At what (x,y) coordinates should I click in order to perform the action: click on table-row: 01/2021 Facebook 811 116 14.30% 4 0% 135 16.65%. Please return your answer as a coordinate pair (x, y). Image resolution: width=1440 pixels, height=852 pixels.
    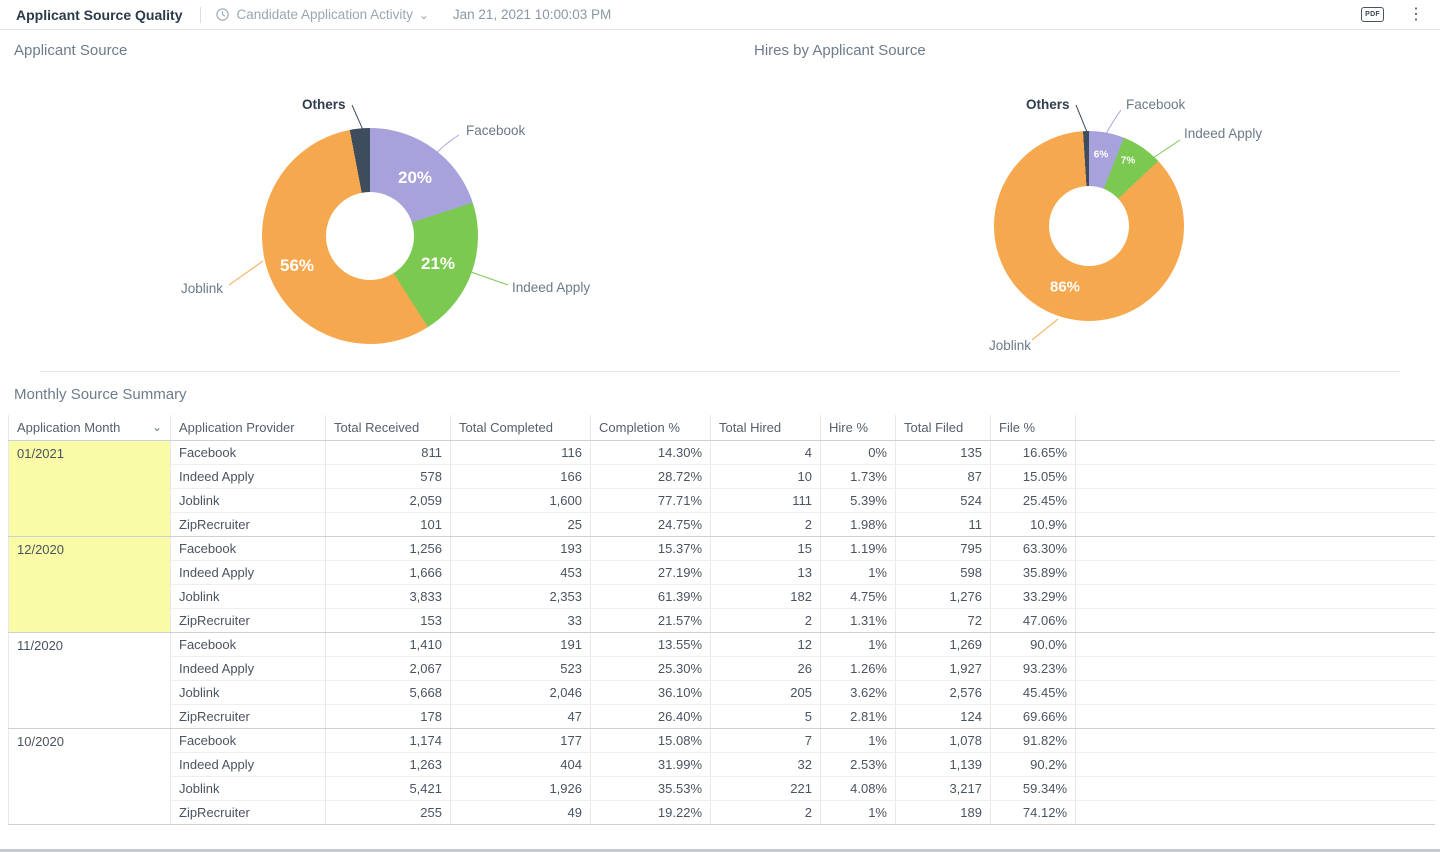
    Looking at the image, I should click on (721, 488).